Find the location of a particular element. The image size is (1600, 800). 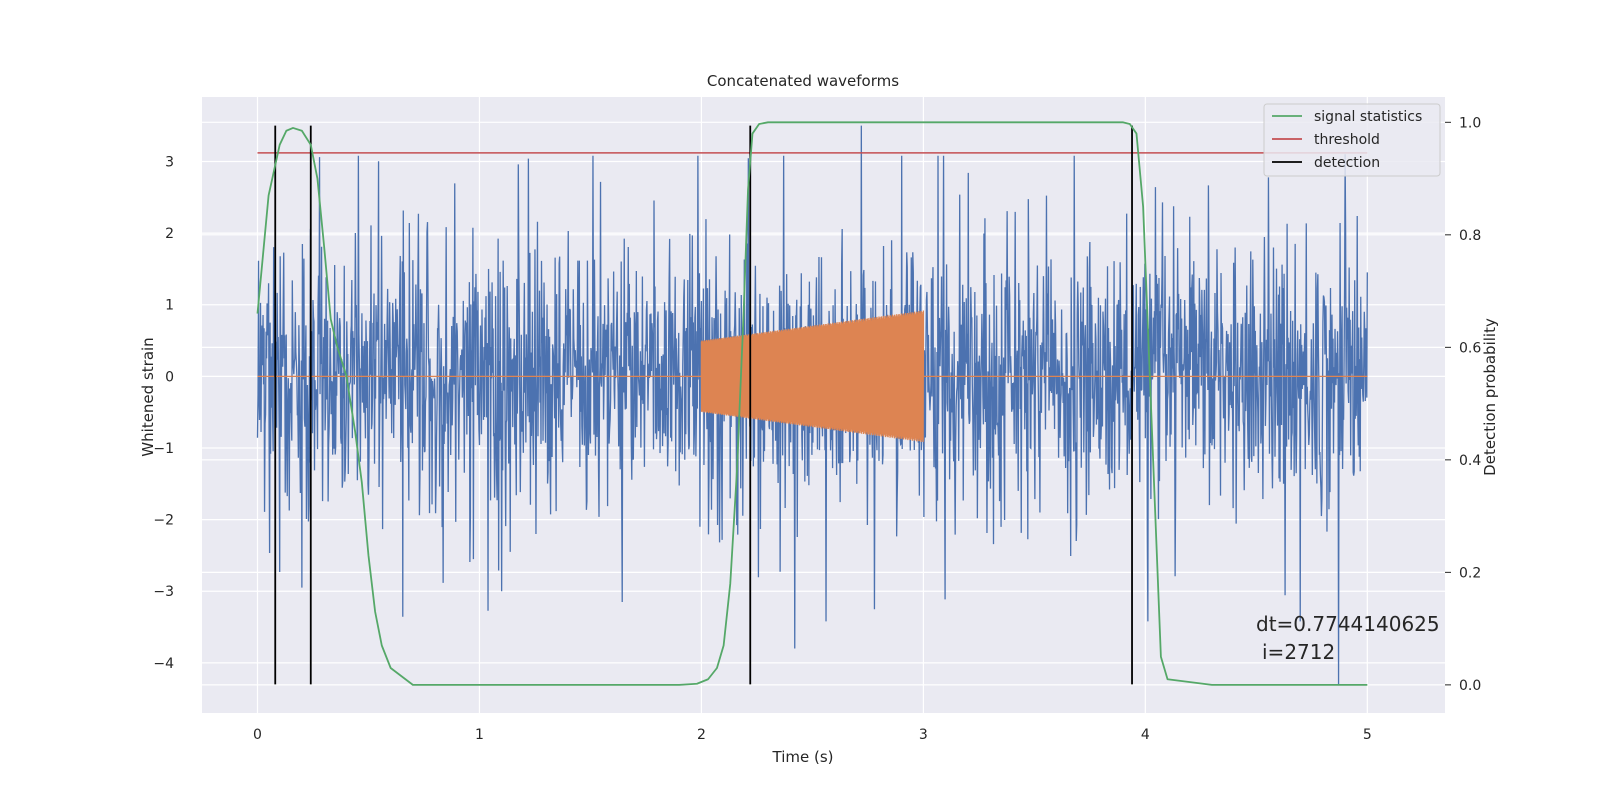

y-right-tick-label: 0.2 is located at coordinates (1470, 573).